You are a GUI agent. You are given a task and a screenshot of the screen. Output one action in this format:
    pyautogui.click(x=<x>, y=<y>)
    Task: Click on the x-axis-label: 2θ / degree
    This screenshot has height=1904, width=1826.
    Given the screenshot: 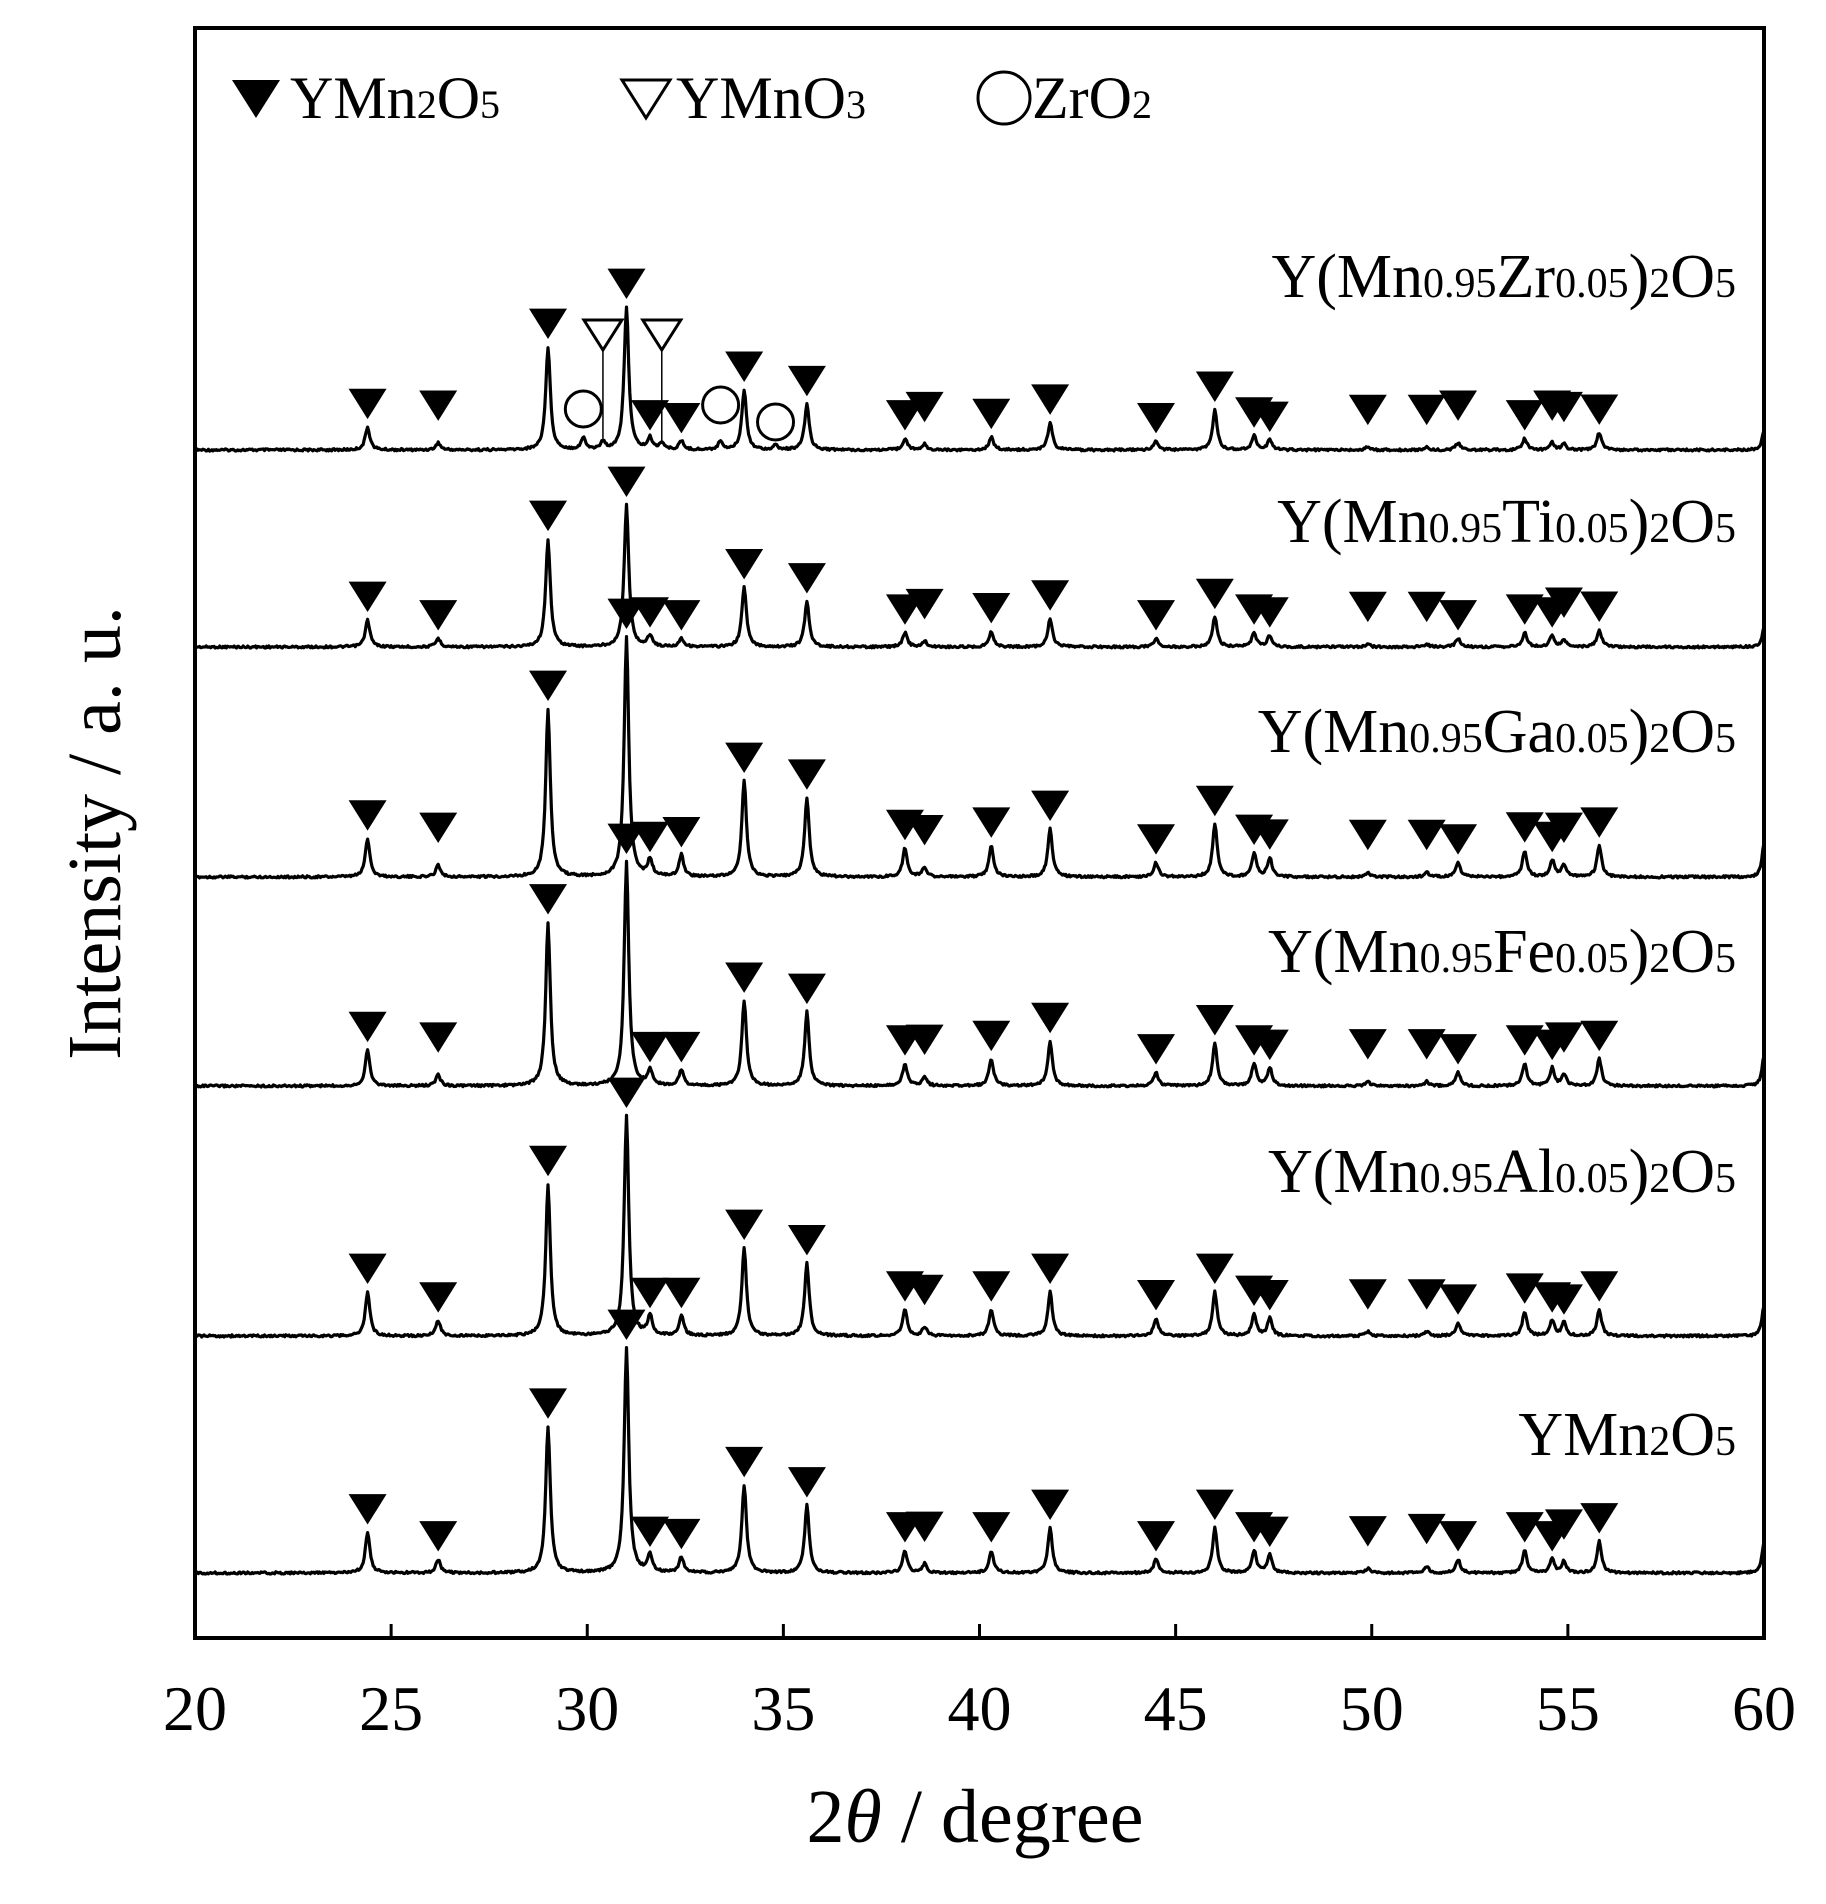 What is the action you would take?
    pyautogui.click(x=975, y=1817)
    